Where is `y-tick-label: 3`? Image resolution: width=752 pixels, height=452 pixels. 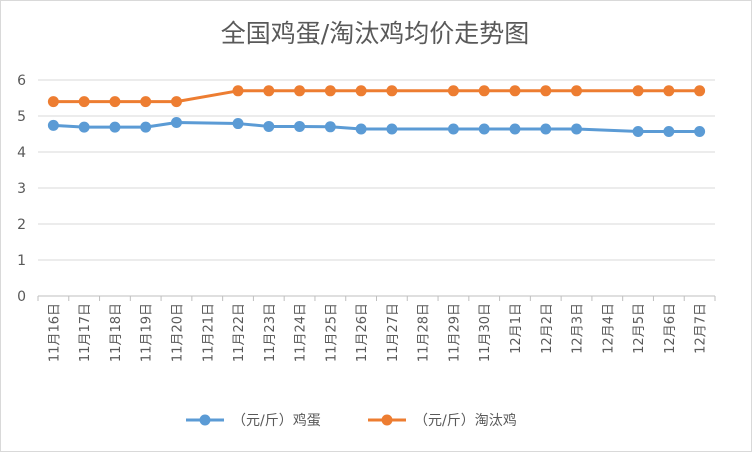 y-tick-label: 3 is located at coordinates (21, 189).